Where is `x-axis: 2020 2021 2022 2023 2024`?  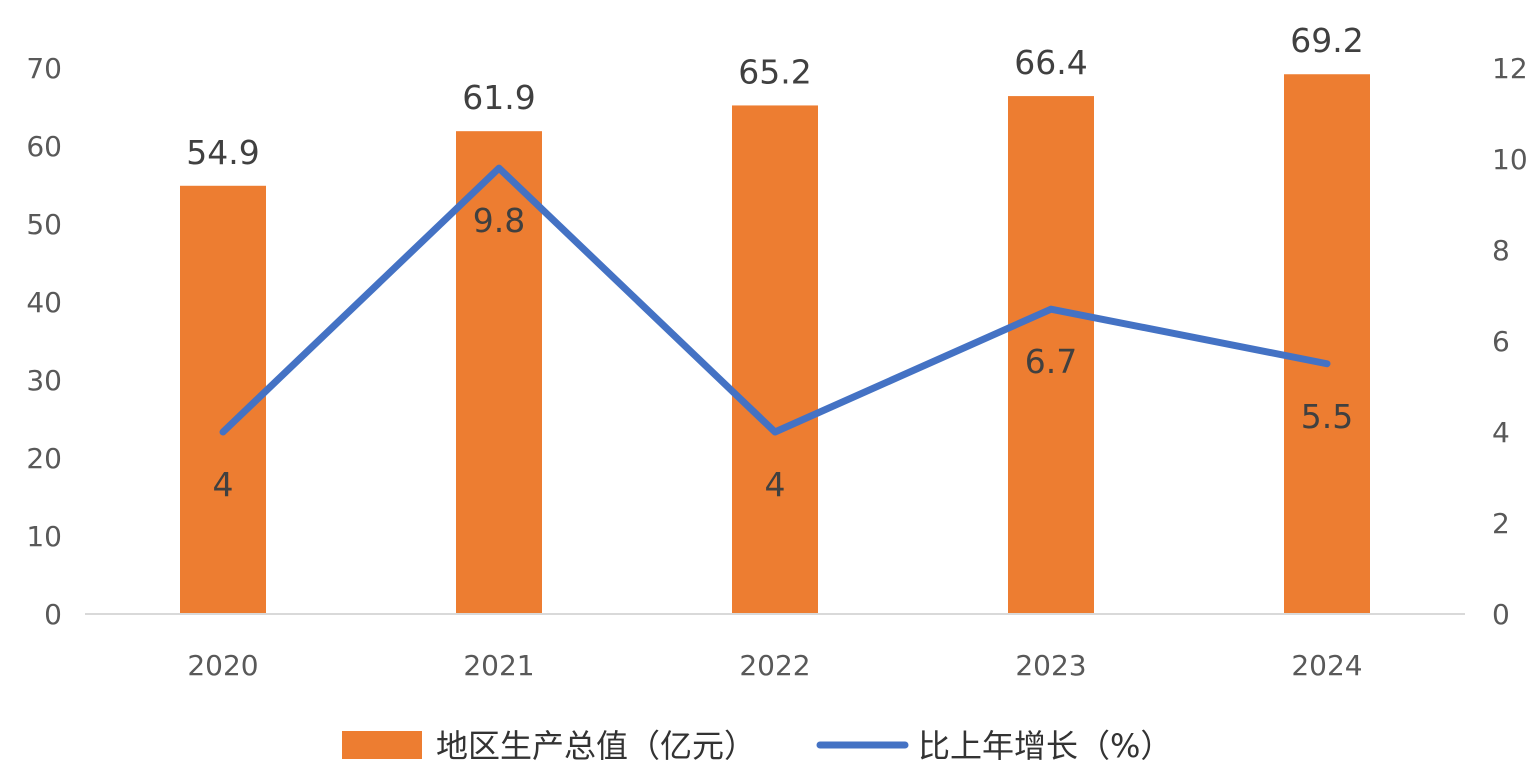 x-axis: 2020 2021 2022 2023 2024 is located at coordinates (774, 665).